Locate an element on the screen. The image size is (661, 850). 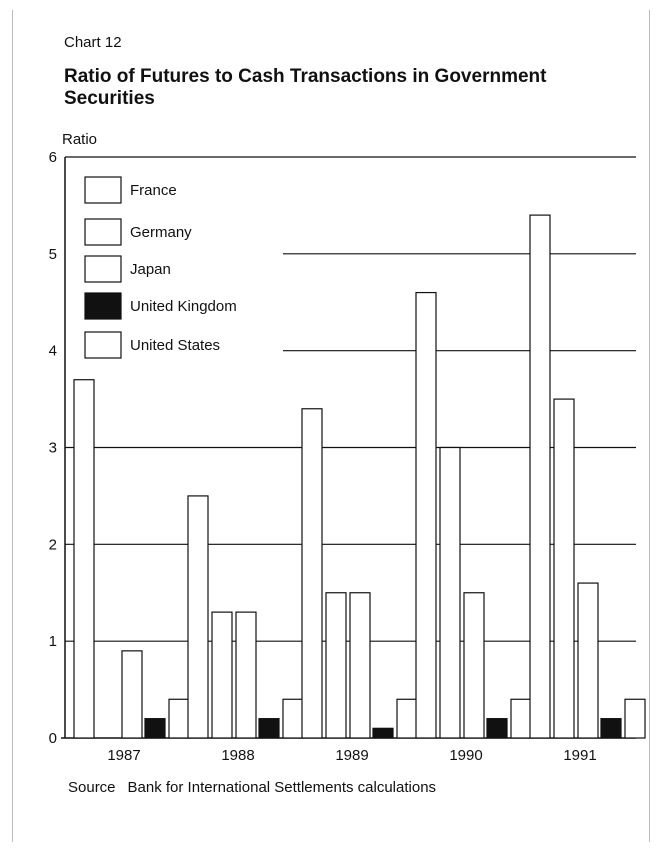
bar-united-kingdom-1987 is located at coordinates (155, 728).